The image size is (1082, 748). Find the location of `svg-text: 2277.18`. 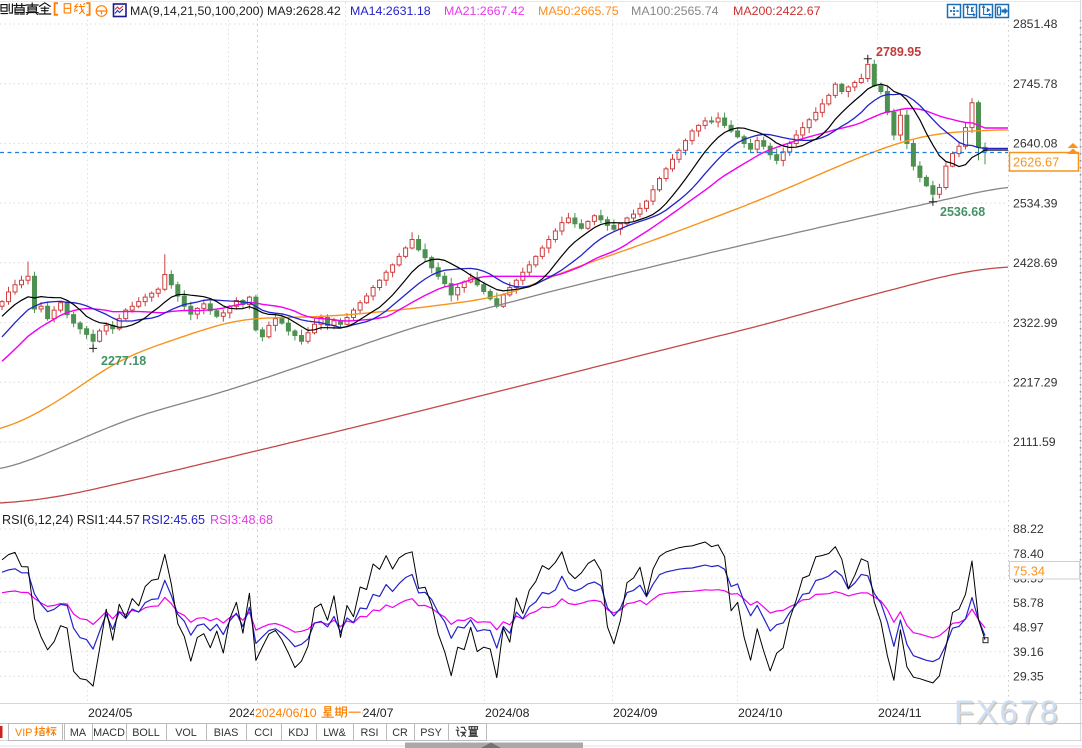

svg-text: 2277.18 is located at coordinates (123, 361).